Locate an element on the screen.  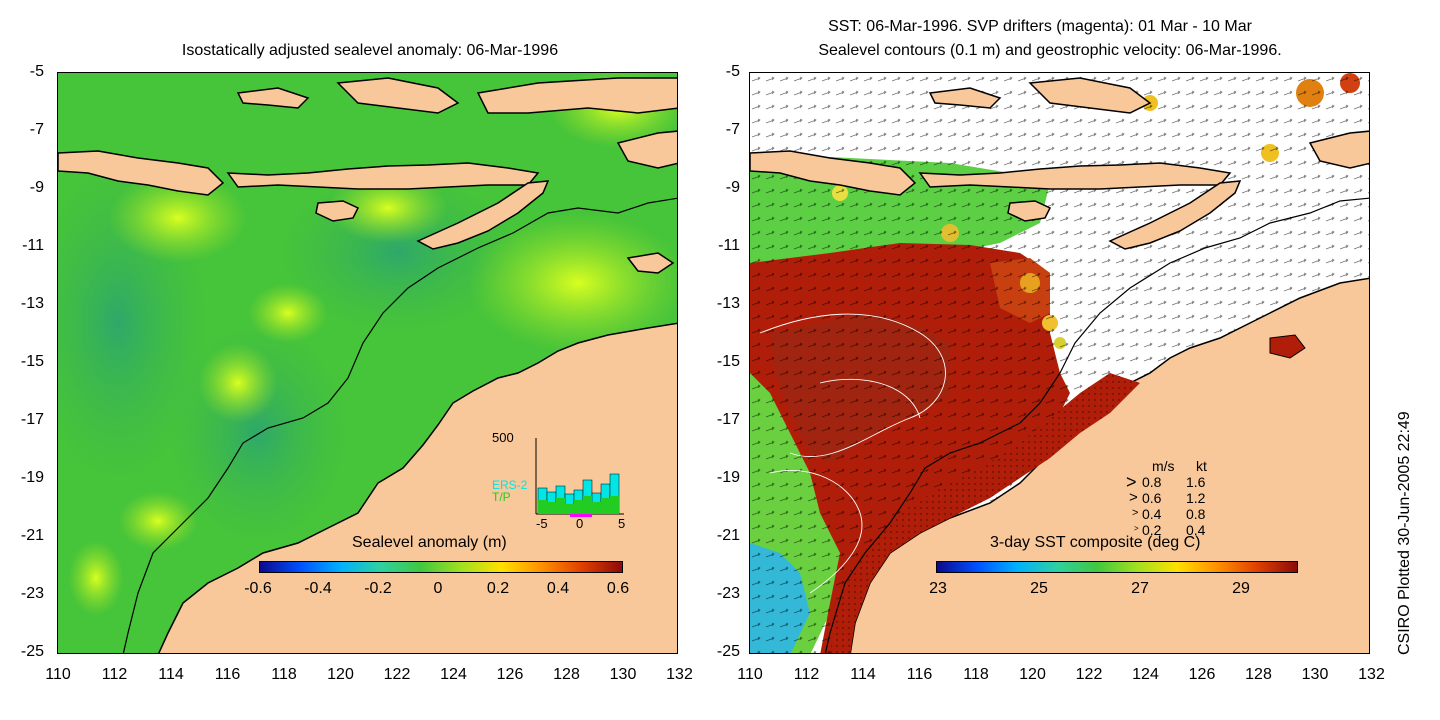
velocity-row-3-kt: 0.8 is located at coordinates (1196, 514).